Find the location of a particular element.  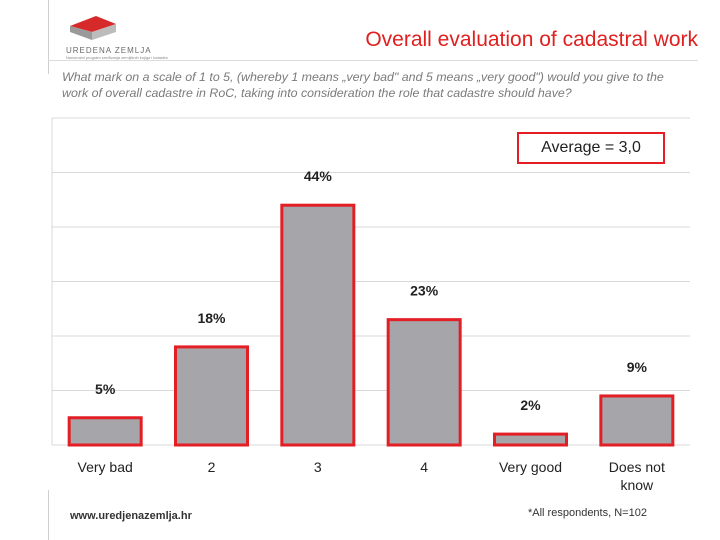

value-label-1: 18% is located at coordinates (211, 318).